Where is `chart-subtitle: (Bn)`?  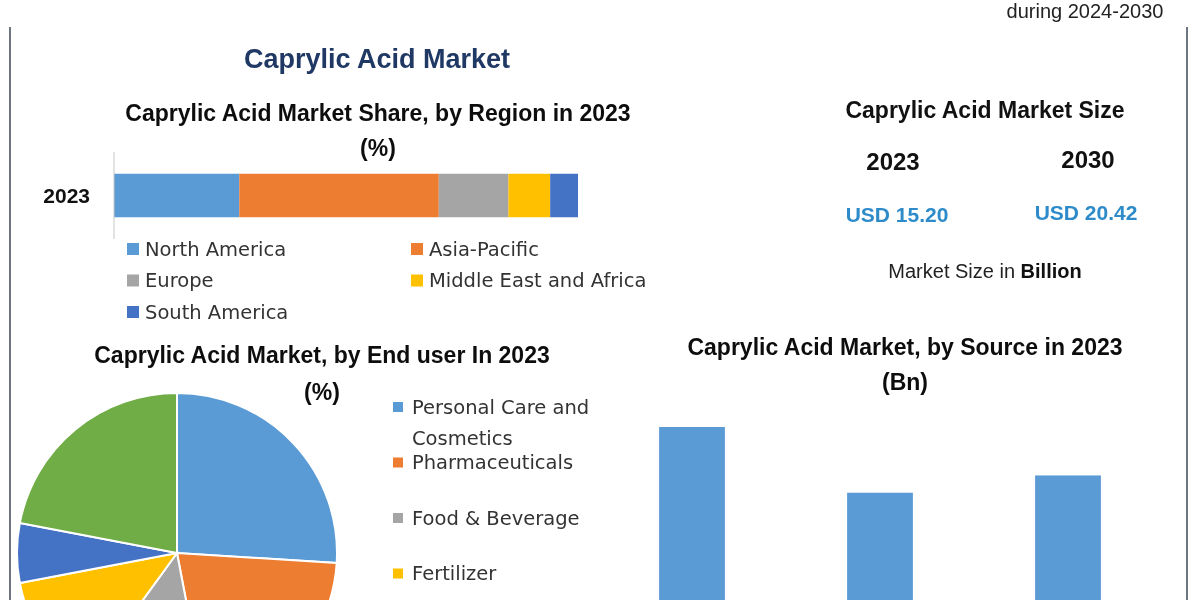 chart-subtitle: (Bn) is located at coordinates (905, 382).